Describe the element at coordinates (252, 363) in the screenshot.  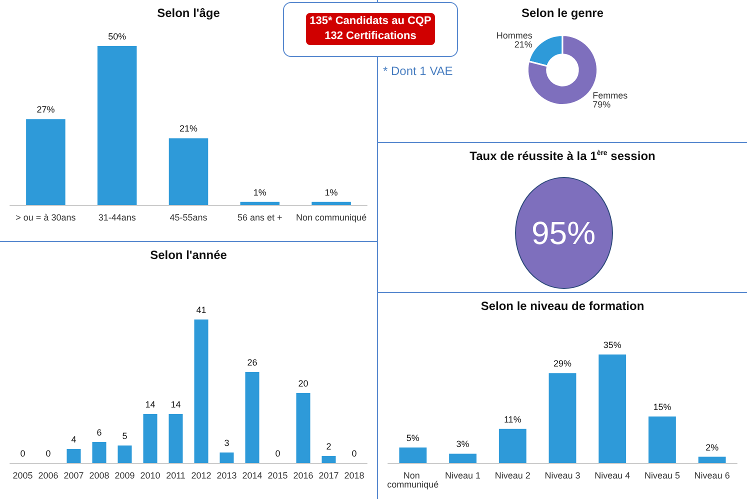
I see `data-label: 26` at that location.